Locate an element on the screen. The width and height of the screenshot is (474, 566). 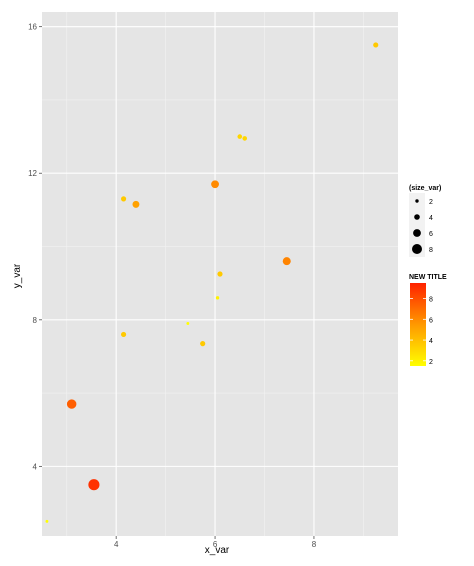
color-legend-label: 4 is located at coordinates (431, 341).